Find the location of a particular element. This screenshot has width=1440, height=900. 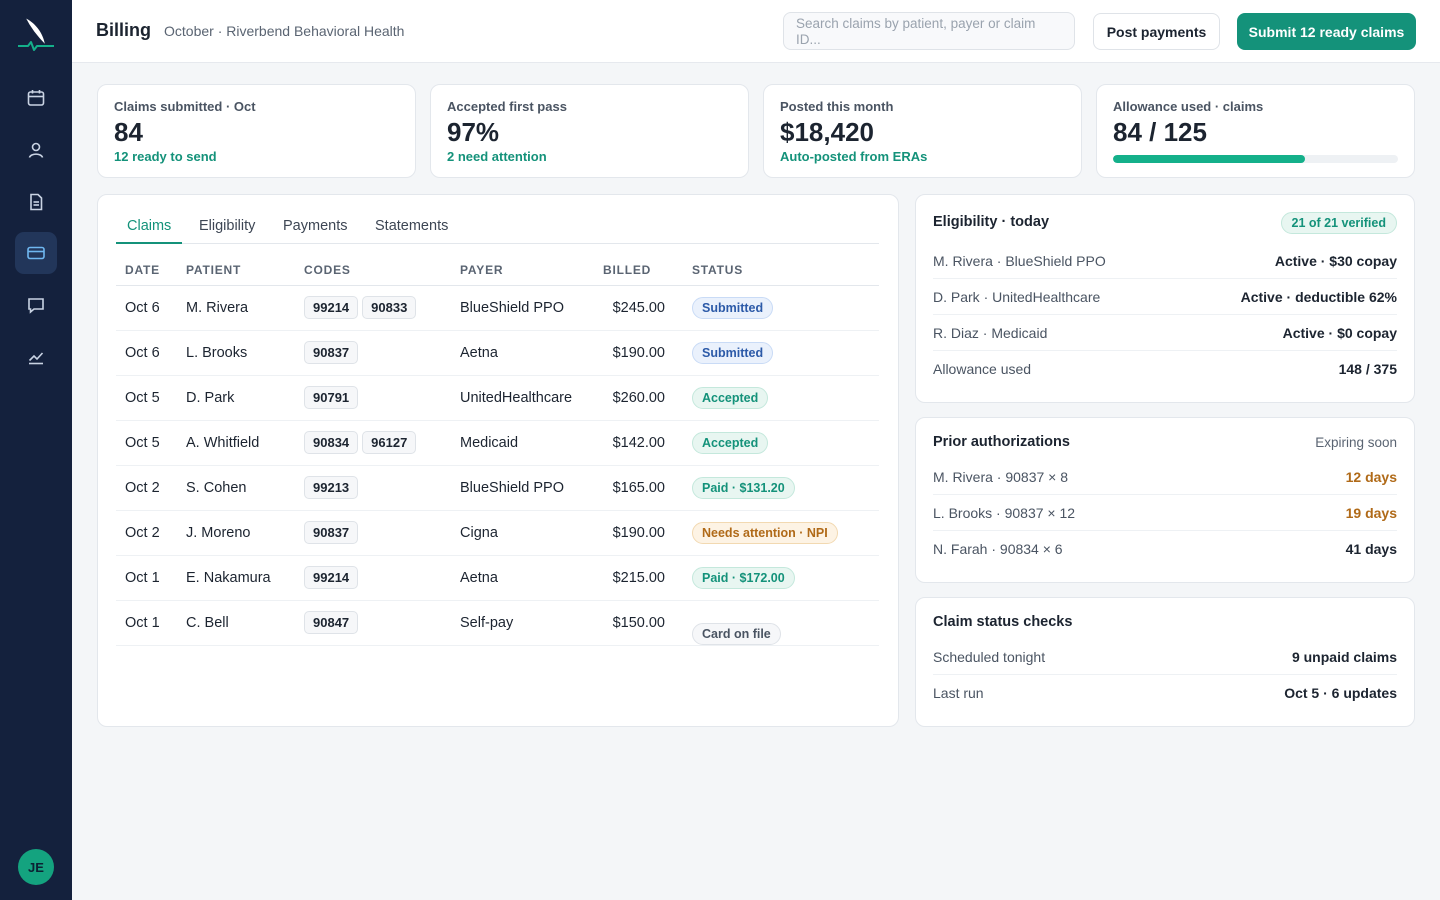

stat-label: Allowance used · claims is located at coordinates (1188, 106).